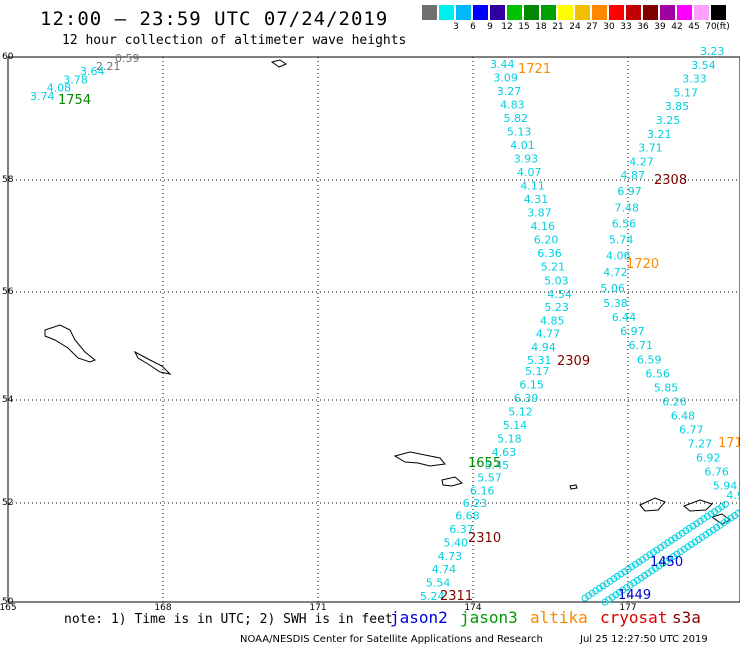 This screenshot has height=650, width=740. Describe the element at coordinates (649, 359) in the screenshot. I see `wave-height-value: 6.59` at that location.